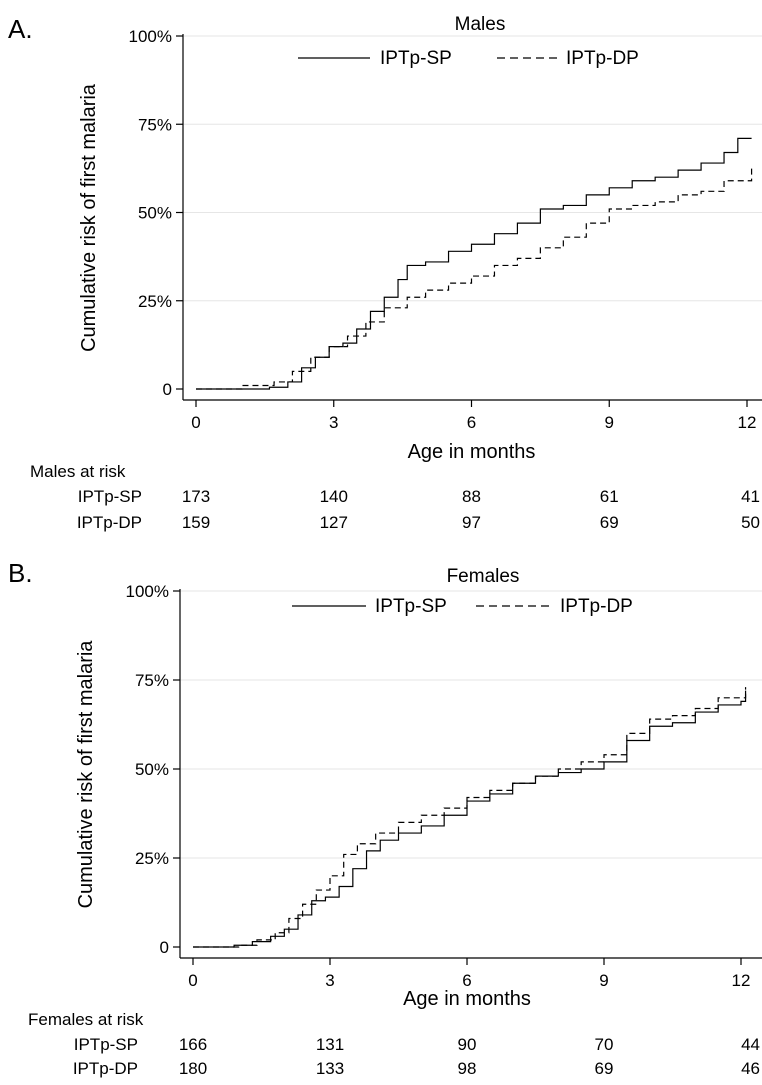 The height and width of the screenshot is (1085, 762). I want to click on risk-cell: 159, so click(196, 522).